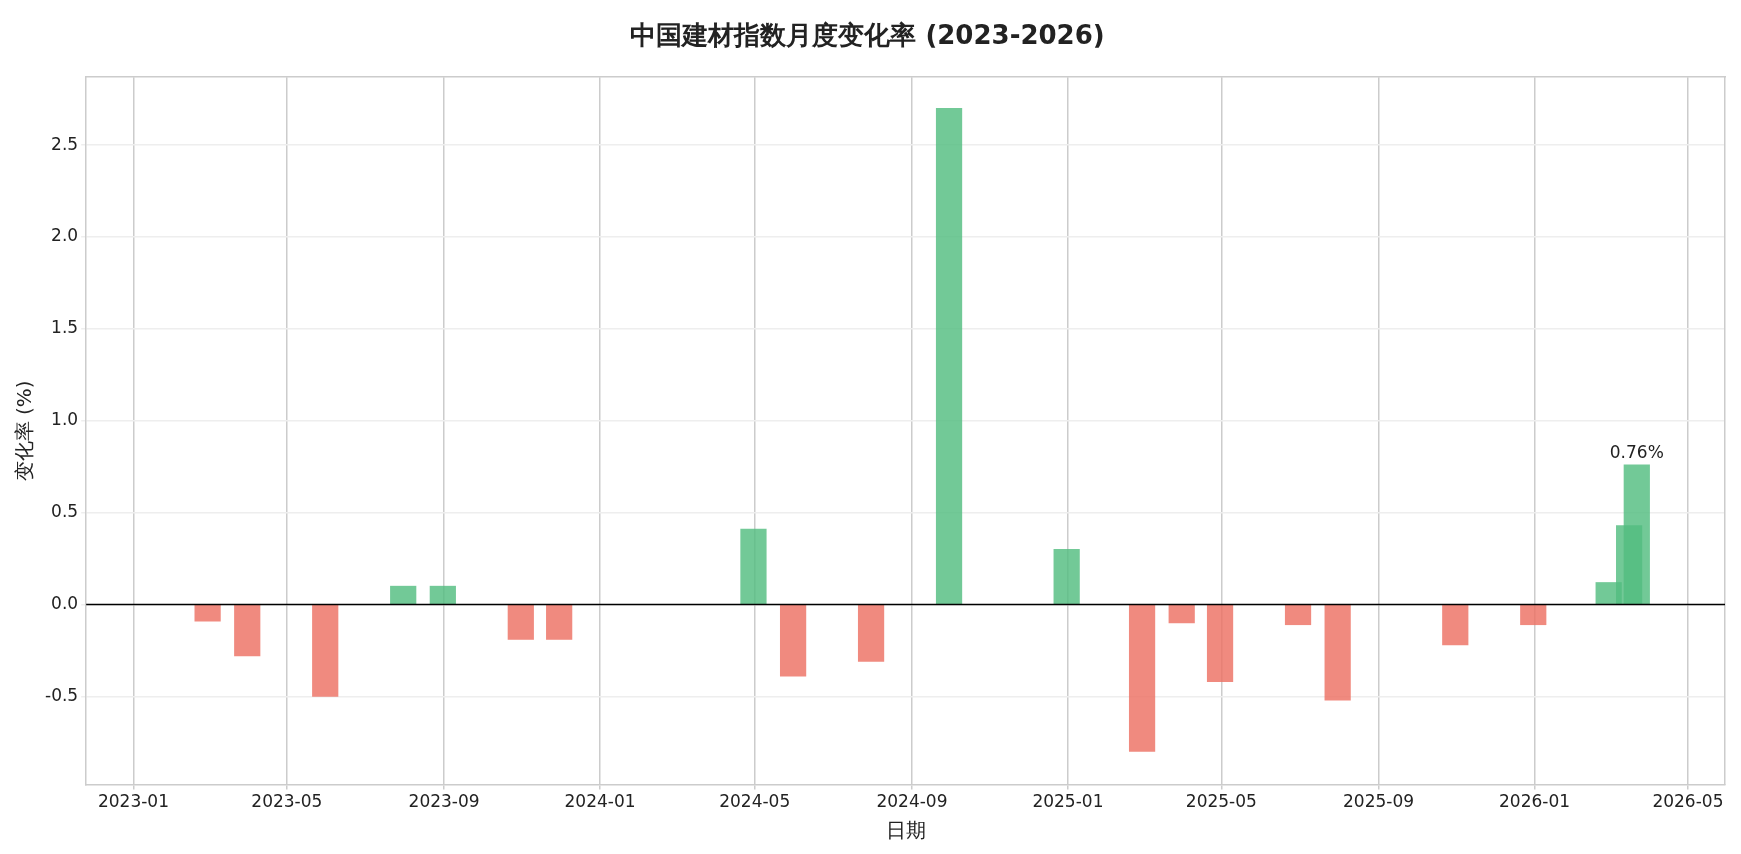 The width and height of the screenshot is (1741, 854). Describe the element at coordinates (65, 511) in the screenshot. I see `y-tick-label: 0.5` at that location.